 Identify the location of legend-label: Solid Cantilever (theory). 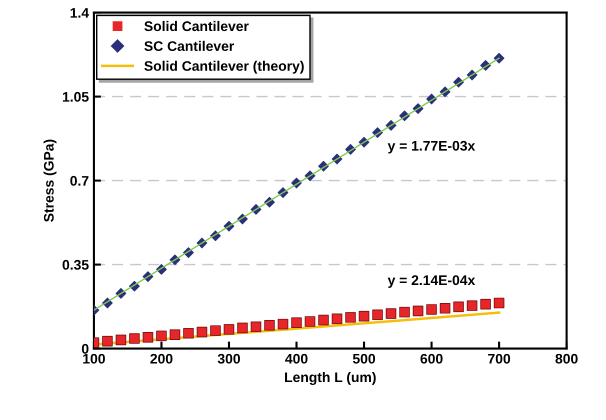
(224, 67).